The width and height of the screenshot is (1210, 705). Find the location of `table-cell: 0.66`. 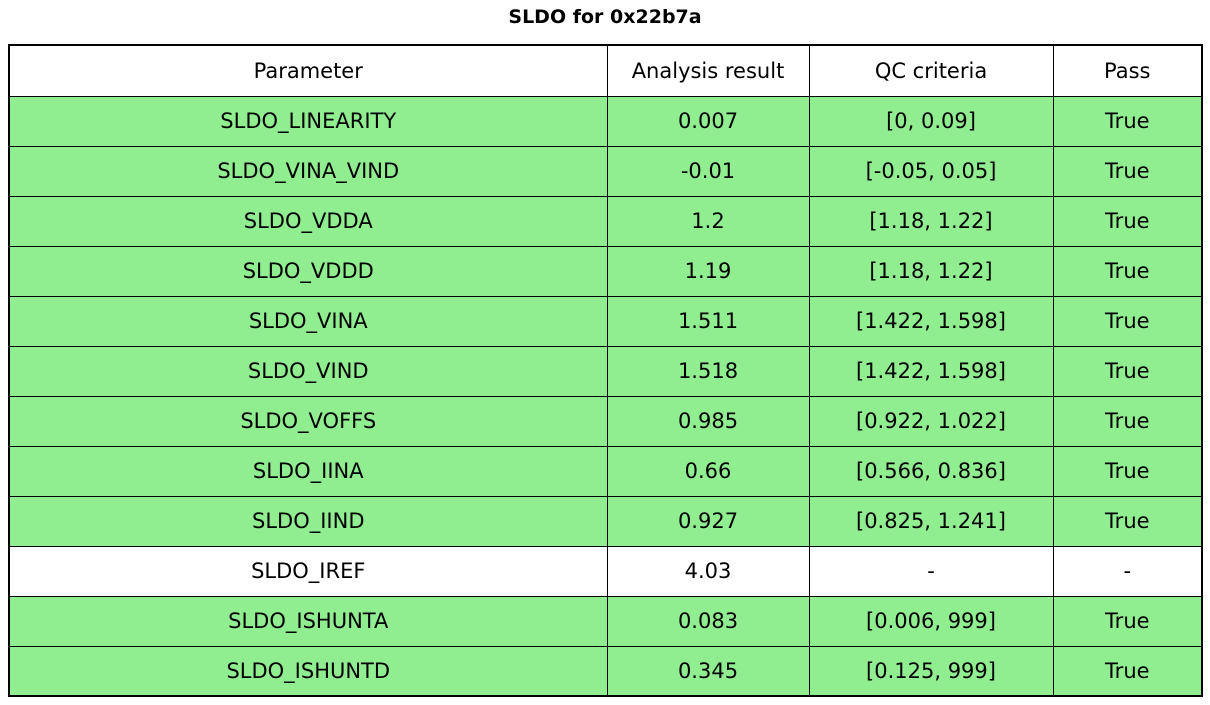

table-cell: 0.66 is located at coordinates (708, 471).